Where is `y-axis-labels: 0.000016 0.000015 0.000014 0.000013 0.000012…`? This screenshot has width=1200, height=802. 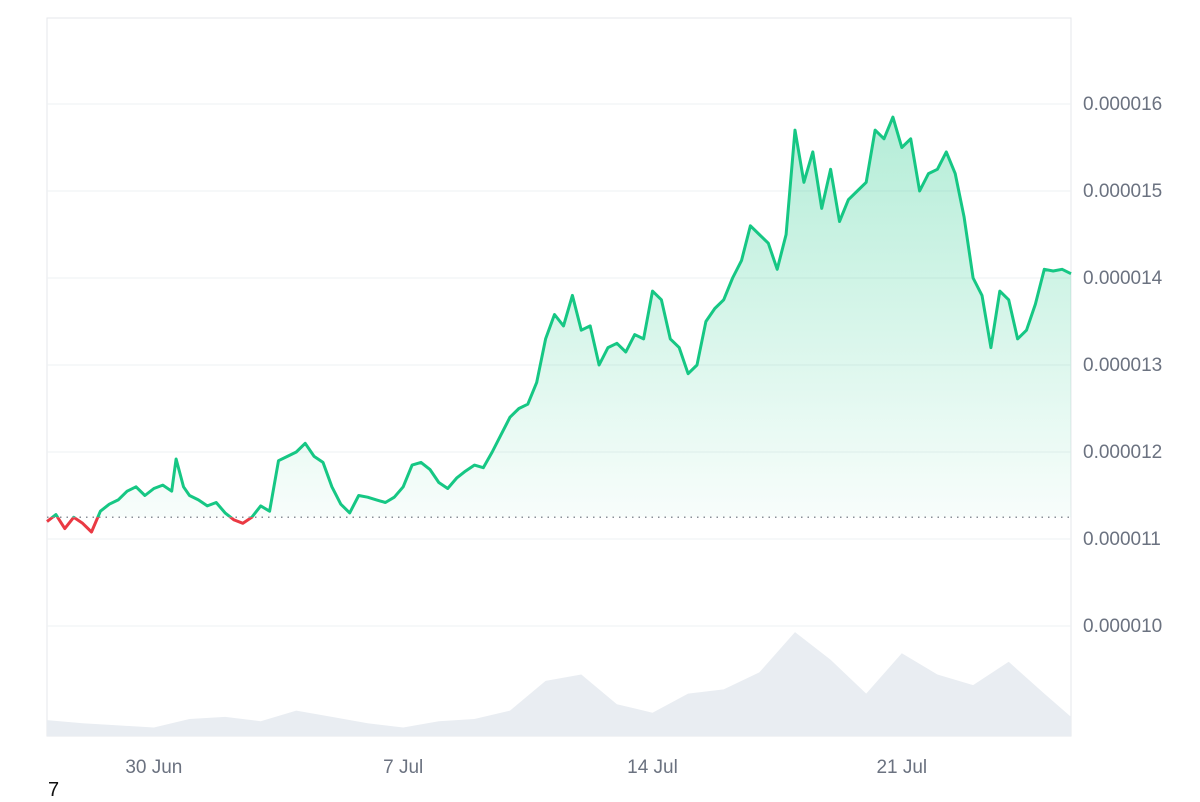
y-axis-labels: 0.000016 0.000015 0.000014 0.000013 0.000012… is located at coordinates (1123, 365).